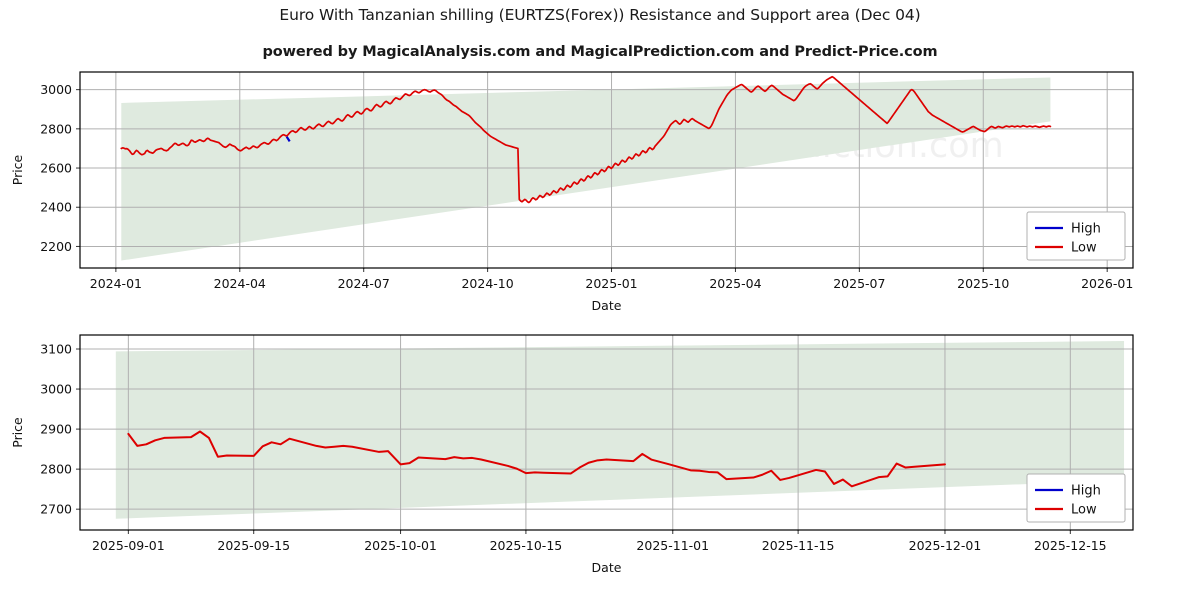 This screenshot has width=1200, height=600. I want to click on xtick-label: 2025-11-15, so click(798, 545).